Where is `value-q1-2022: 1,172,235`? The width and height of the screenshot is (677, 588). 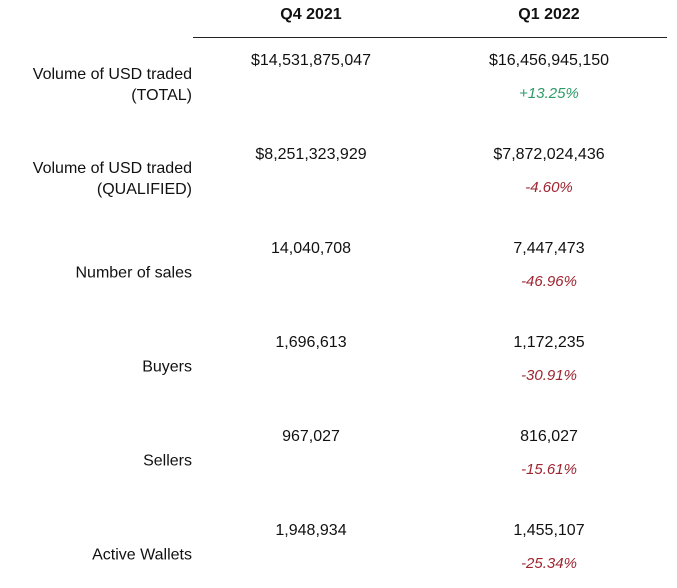
value-q1-2022: 1,172,235 is located at coordinates (549, 342).